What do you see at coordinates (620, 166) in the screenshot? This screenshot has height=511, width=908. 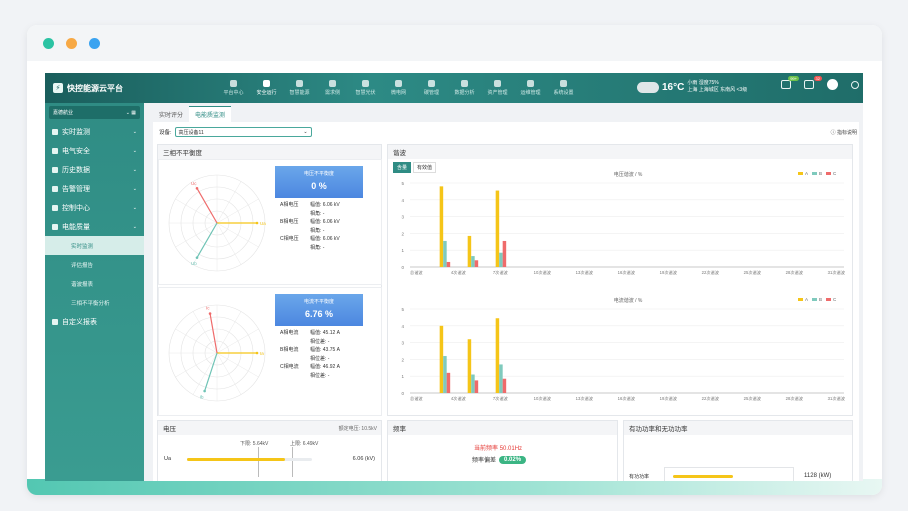 I see `harmonic-switch: 含量 有效值` at bounding box center [620, 166].